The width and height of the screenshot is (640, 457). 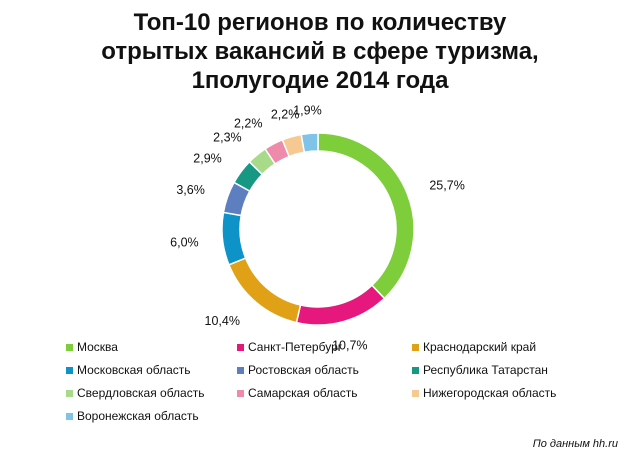 I want to click on legend-item-8: Самарская область, so click(x=324, y=393).